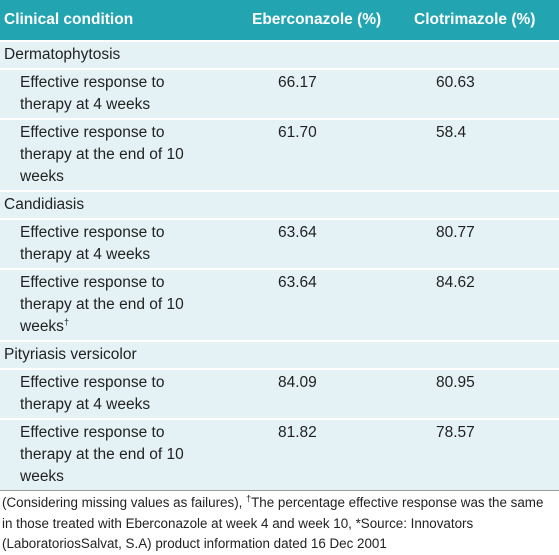 The width and height of the screenshot is (559, 555). I want to click on value-cell: 66.17, so click(328, 93).